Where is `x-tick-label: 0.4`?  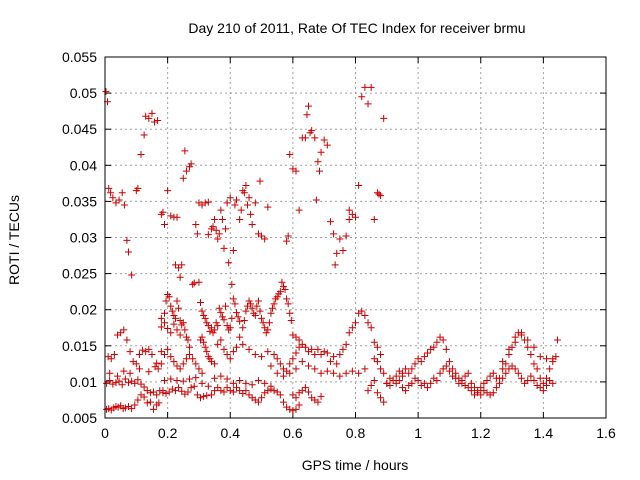 x-tick-label: 0.4 is located at coordinates (231, 433).